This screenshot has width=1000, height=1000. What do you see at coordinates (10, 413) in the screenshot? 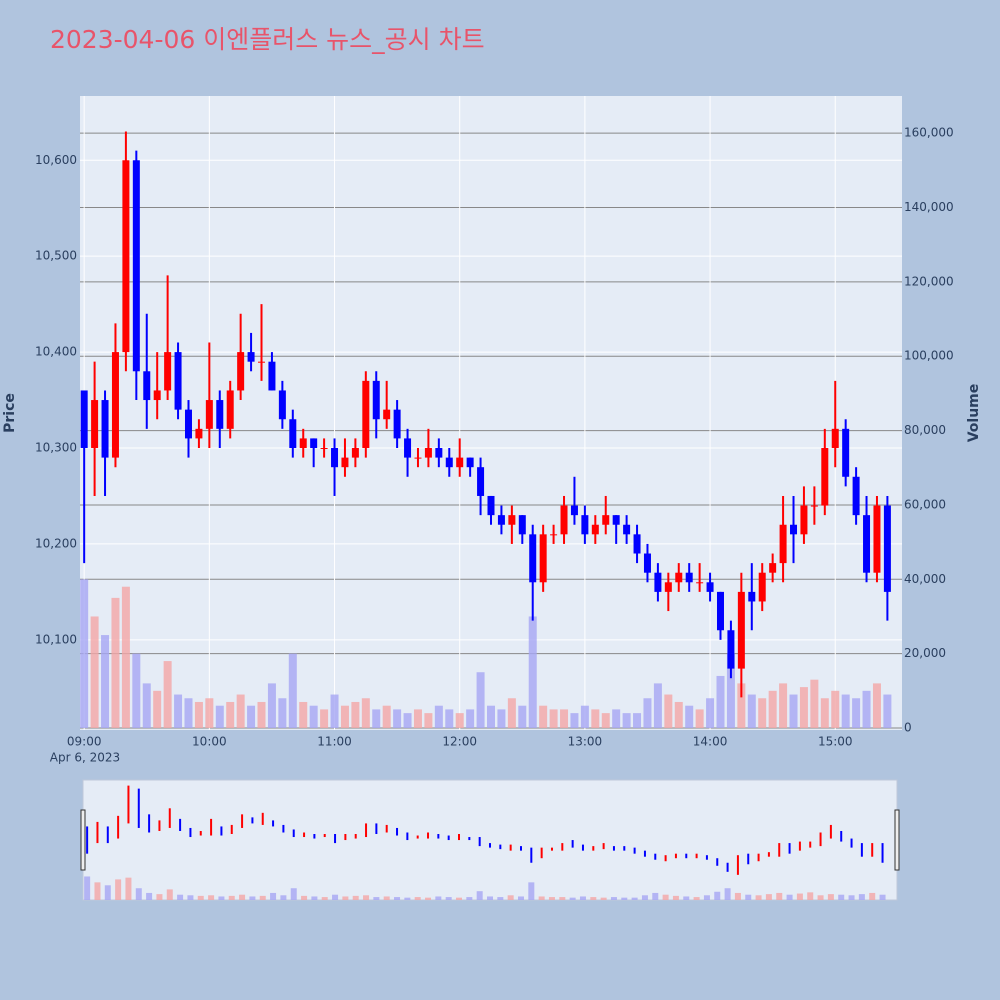
I see `y-axis-title: Price` at bounding box center [10, 413].